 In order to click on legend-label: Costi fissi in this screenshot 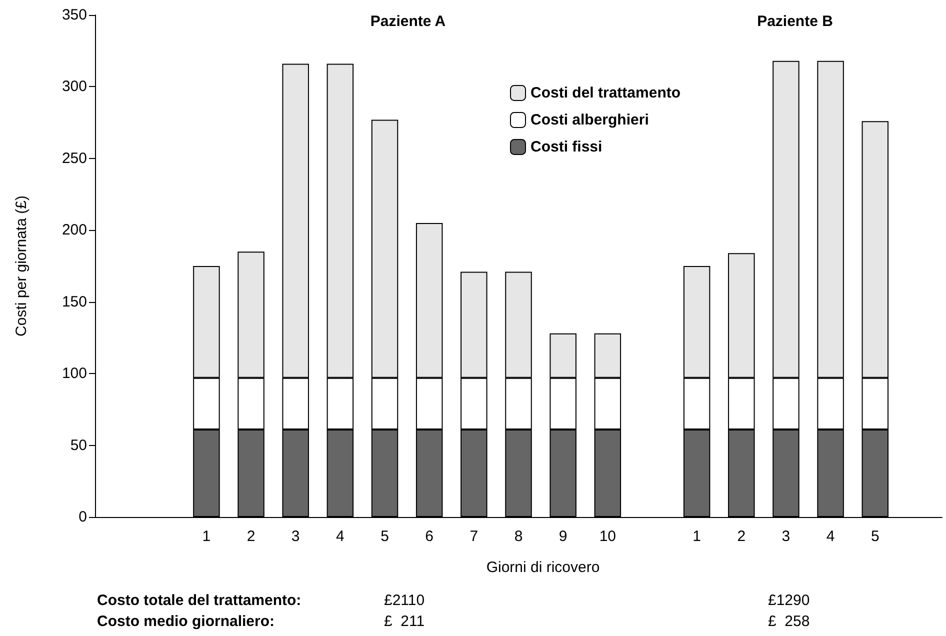, I will do `click(566, 147)`.